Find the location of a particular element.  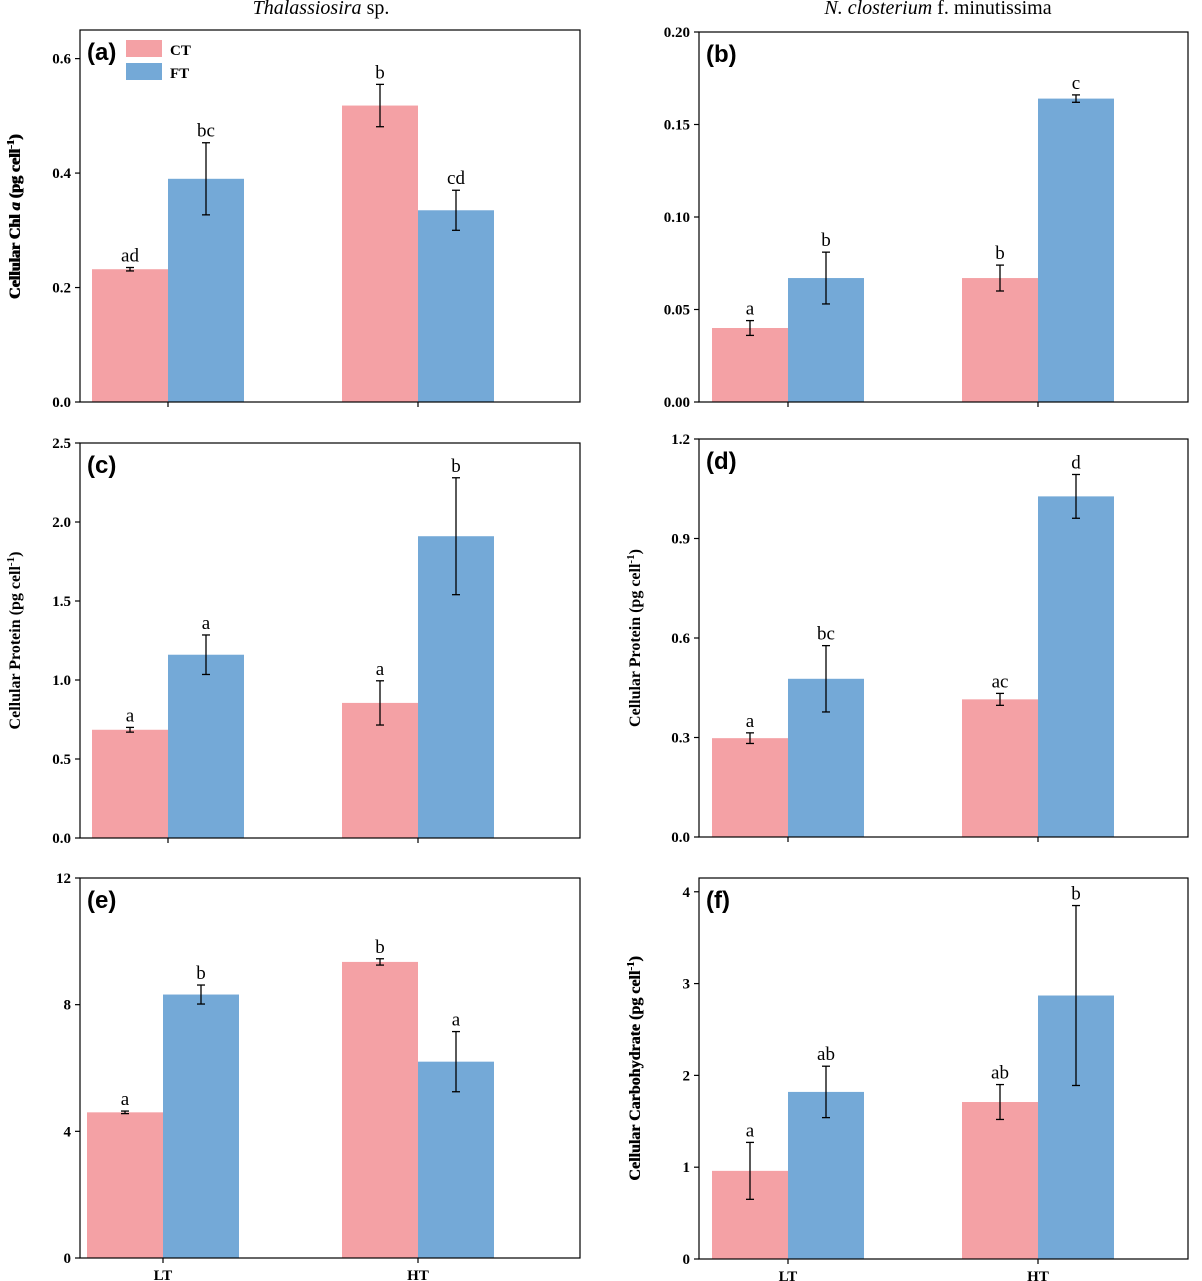

significance-letter: d is located at coordinates (1076, 462).